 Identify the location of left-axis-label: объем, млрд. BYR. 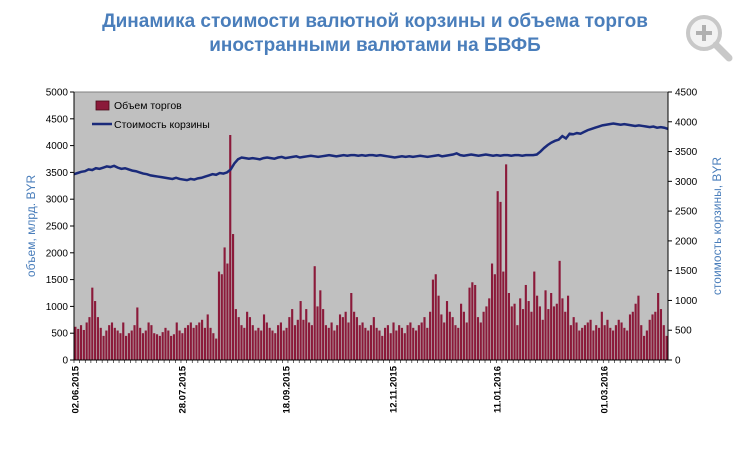
(31, 226).